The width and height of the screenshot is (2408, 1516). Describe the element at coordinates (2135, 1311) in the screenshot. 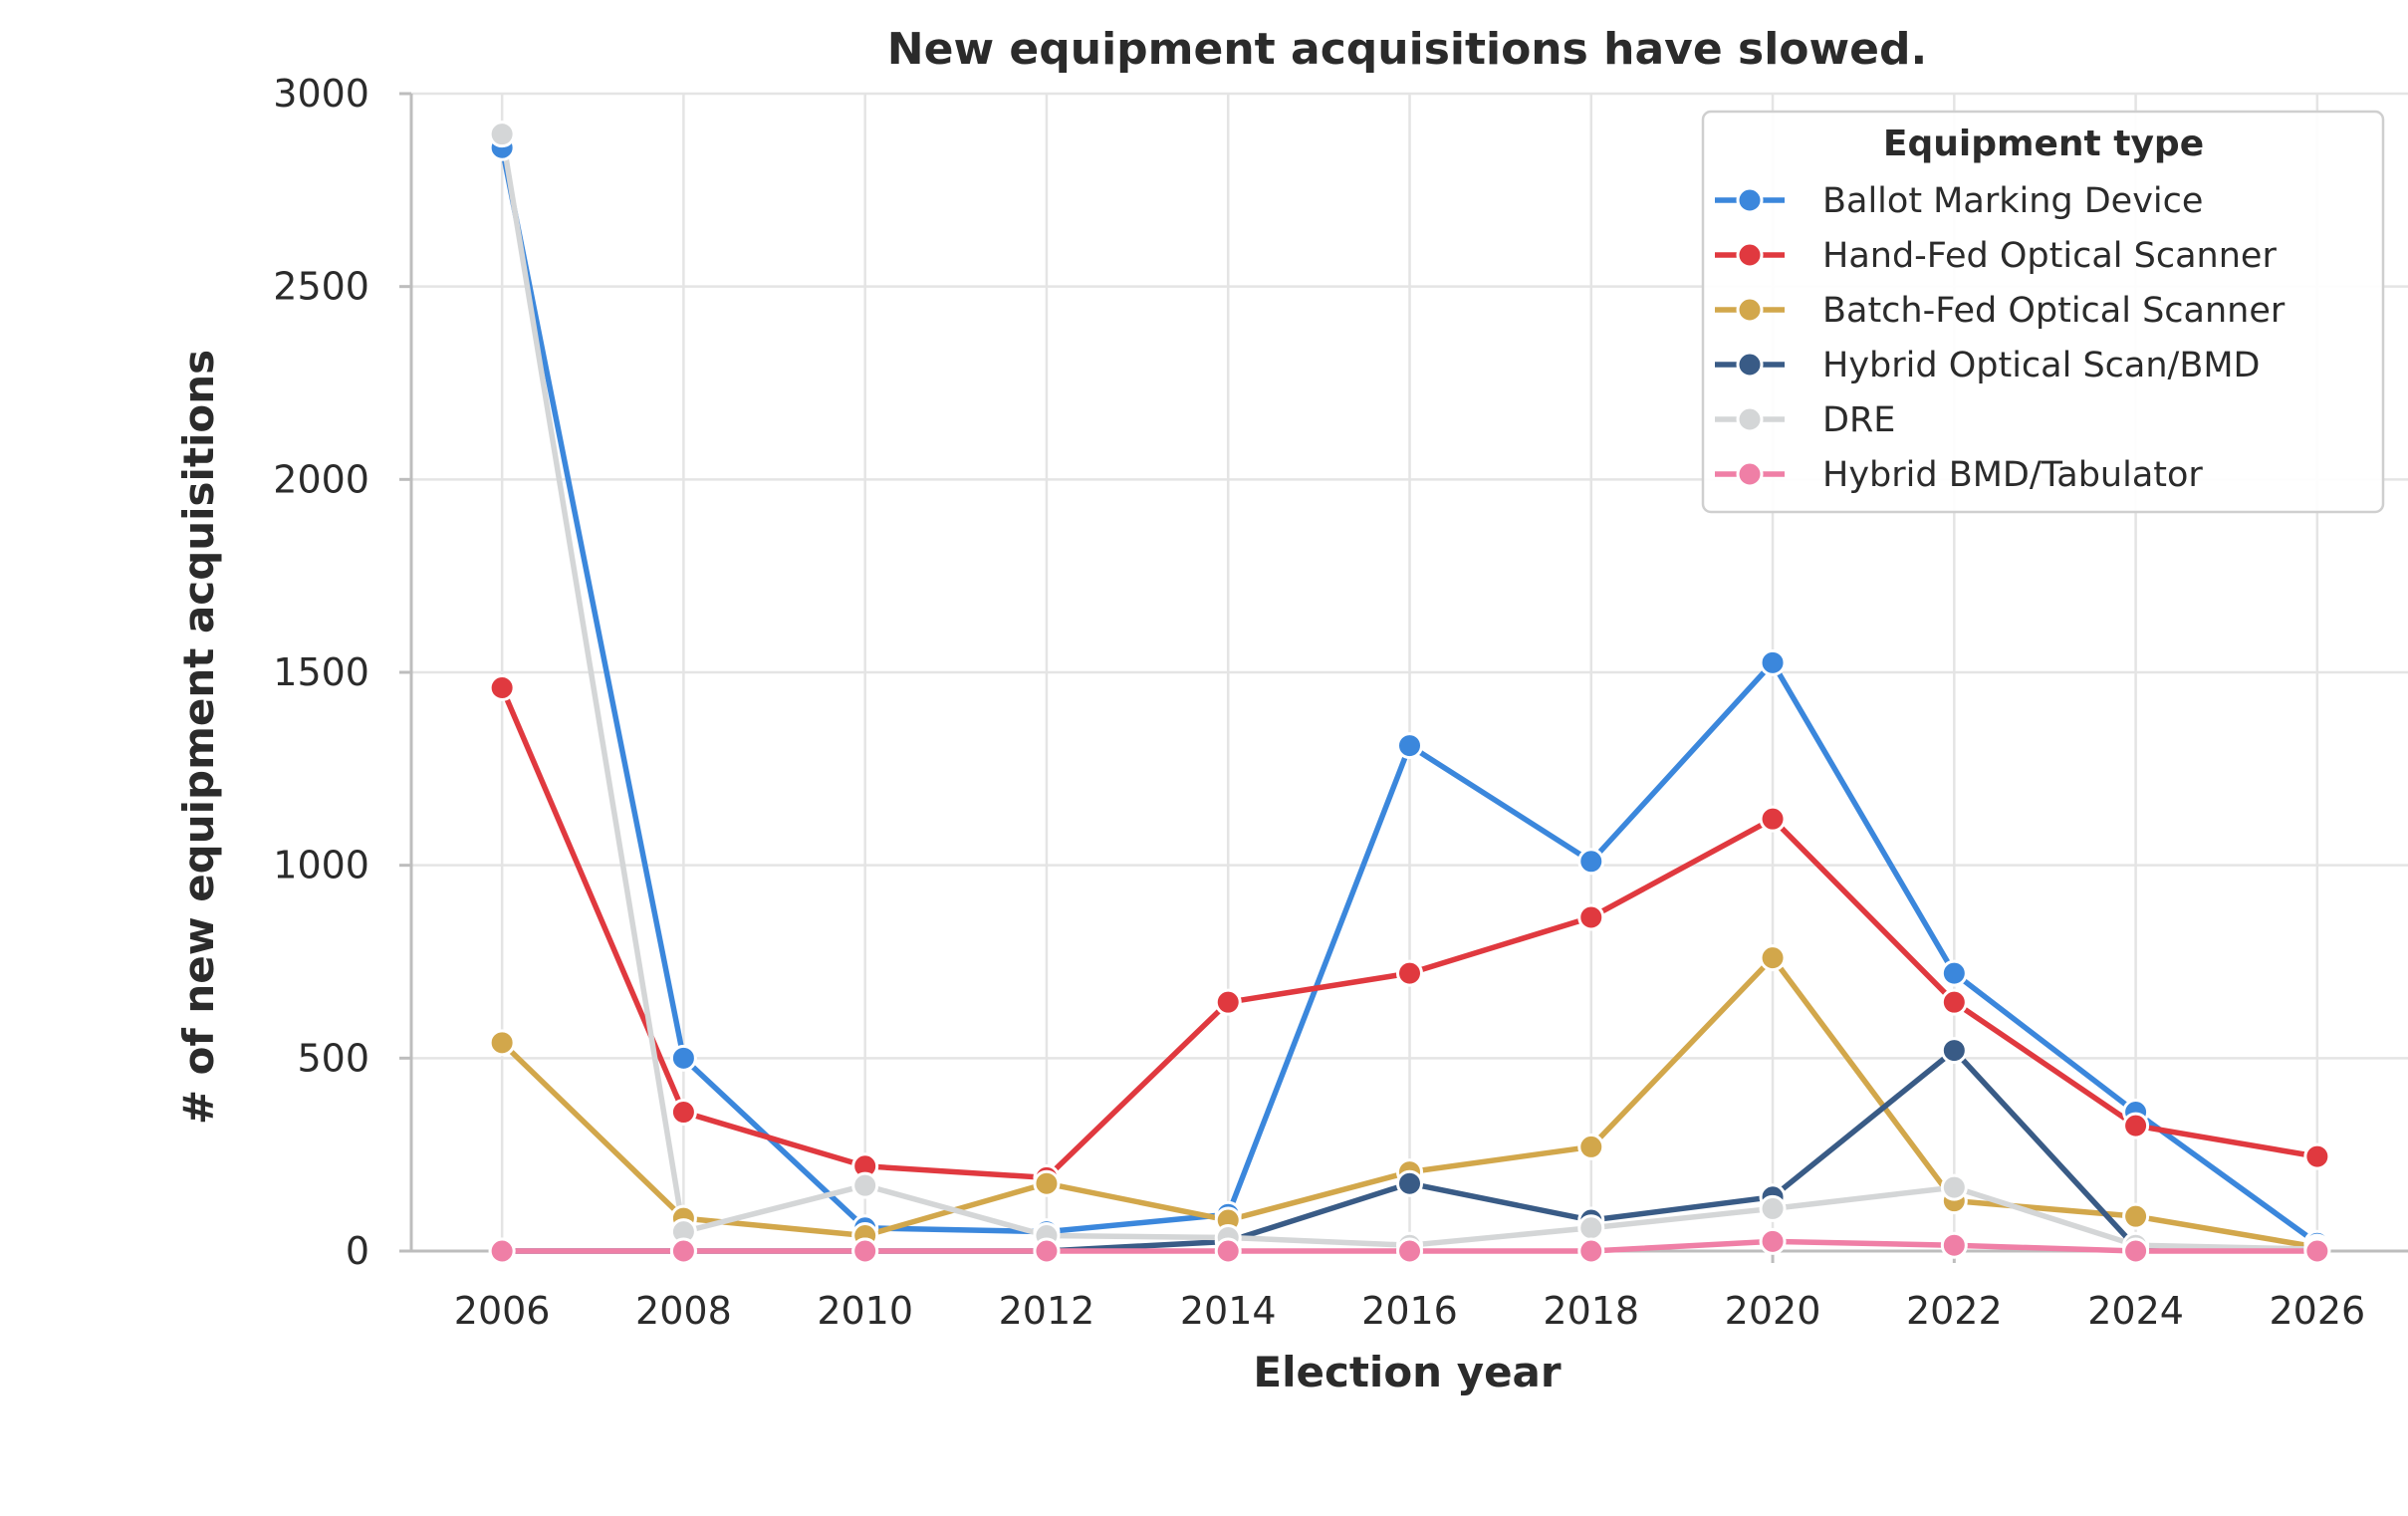

I see `x-tick-label: 2024` at that location.